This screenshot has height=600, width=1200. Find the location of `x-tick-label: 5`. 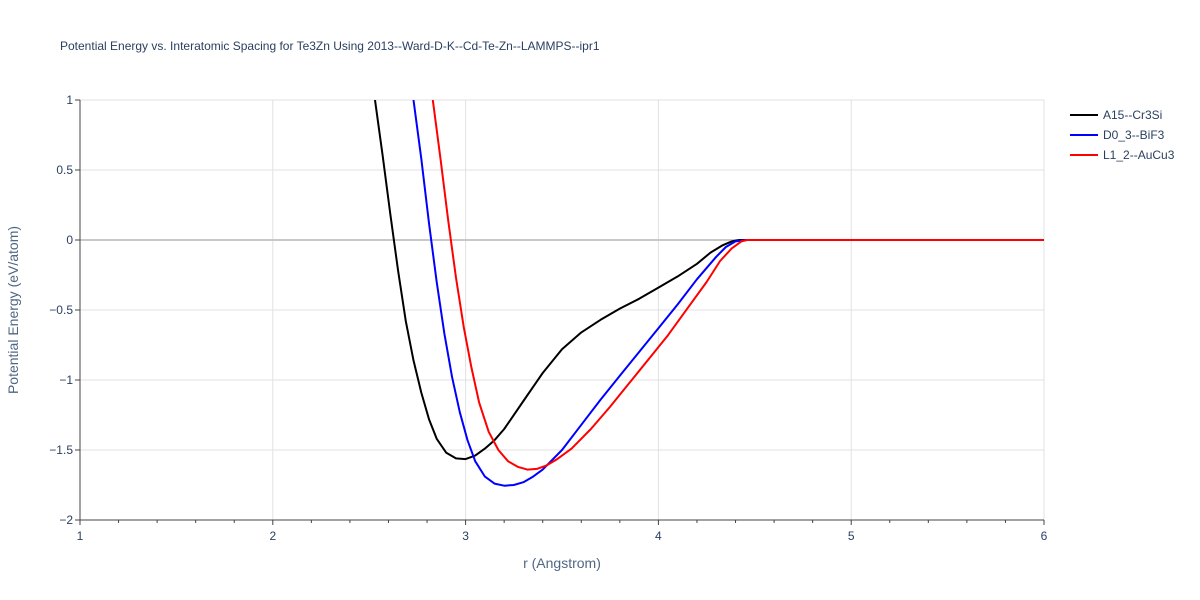

x-tick-label: 5 is located at coordinates (851, 536).